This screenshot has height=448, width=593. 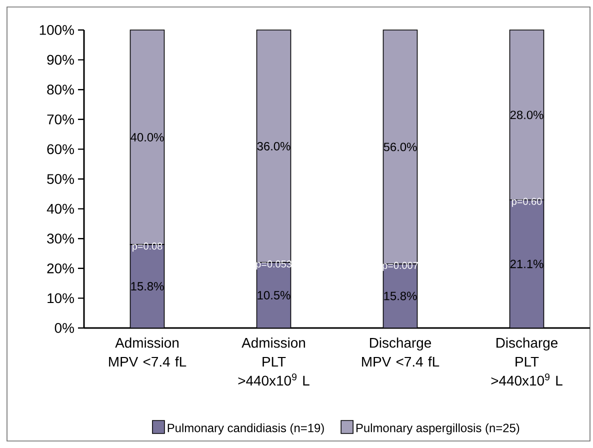 What do you see at coordinates (246, 429) in the screenshot?
I see `legend-label: Pulmonary candidiasis (n=19)` at bounding box center [246, 429].